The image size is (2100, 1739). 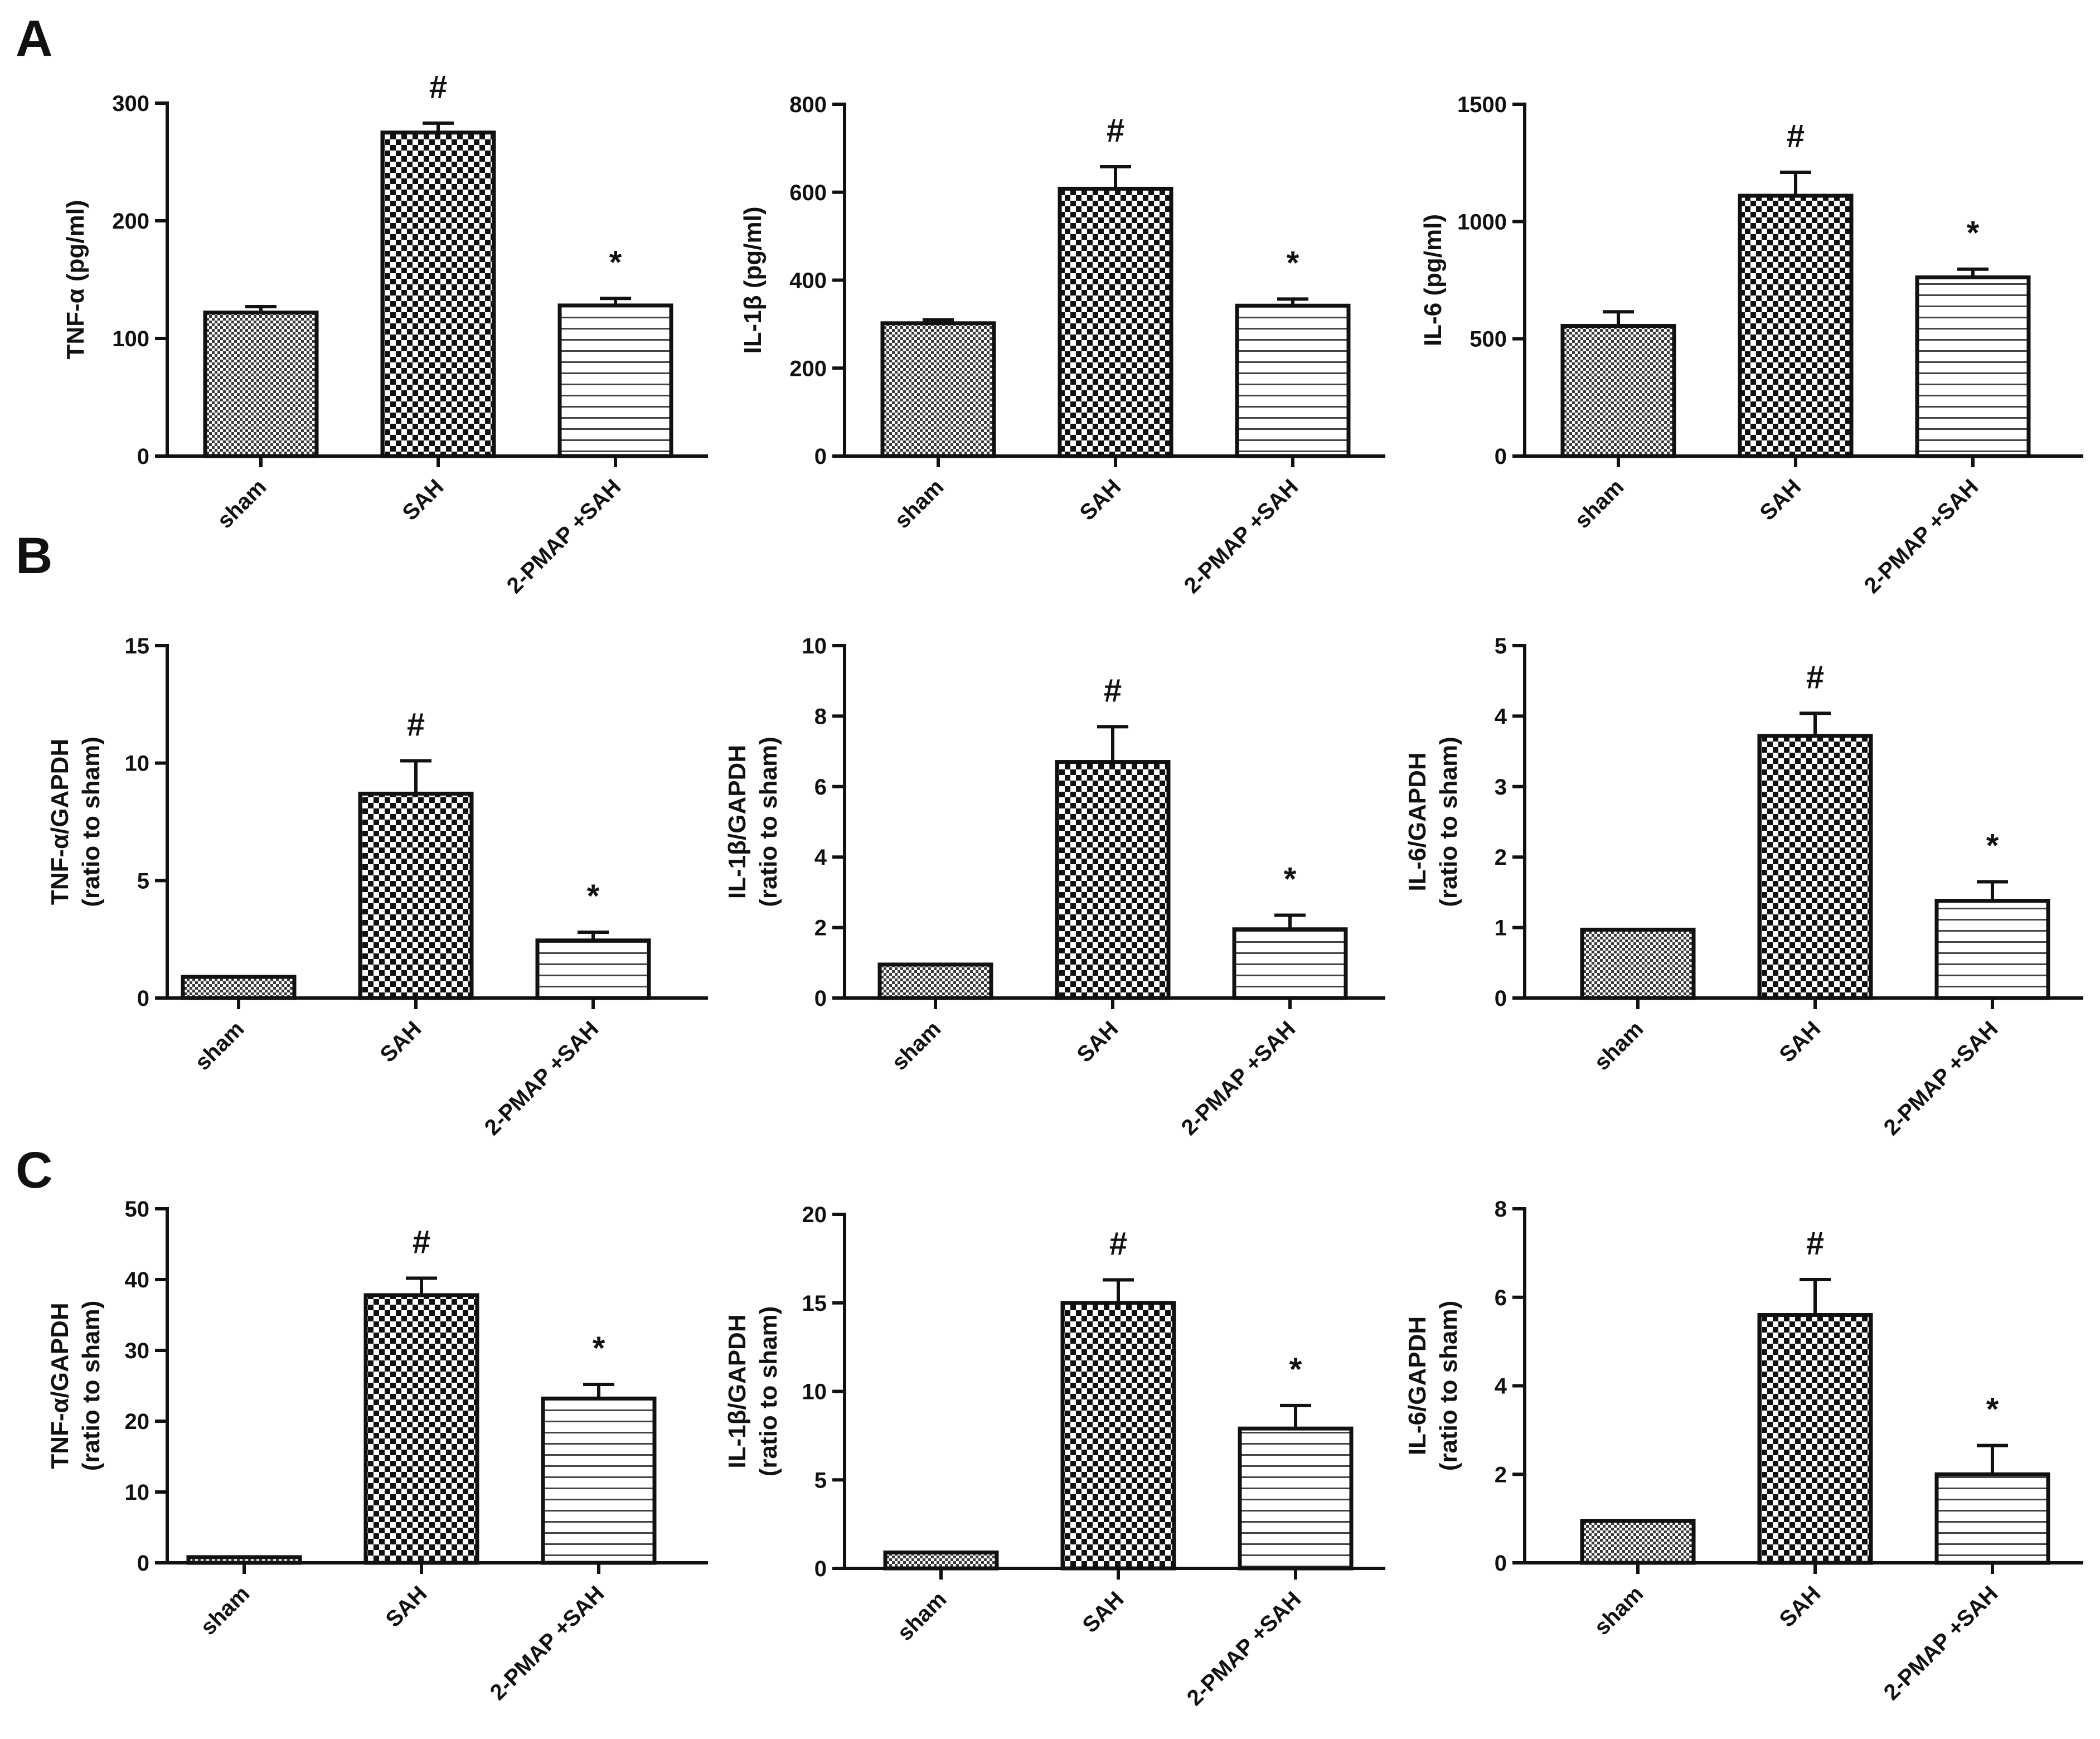 I want to click on y-tick-label: 50, so click(x=137, y=1209).